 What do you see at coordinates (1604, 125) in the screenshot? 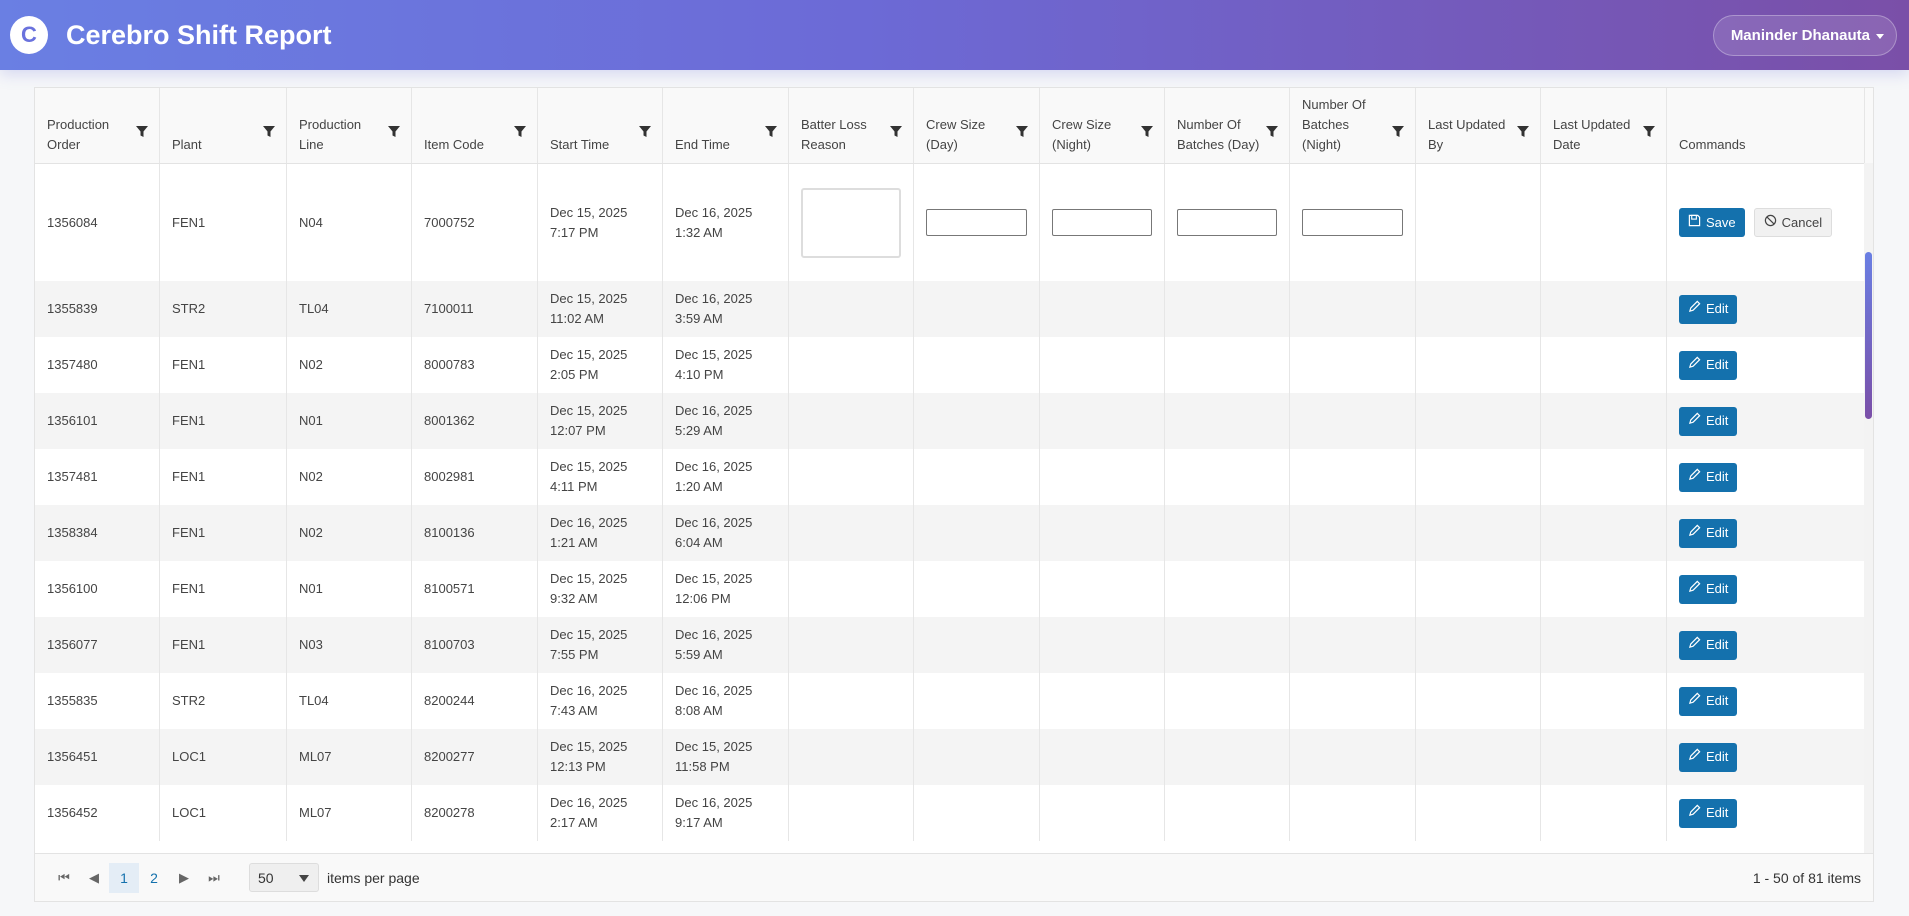
I see `column-header-last-updated-date: Last Updated Date` at bounding box center [1604, 125].